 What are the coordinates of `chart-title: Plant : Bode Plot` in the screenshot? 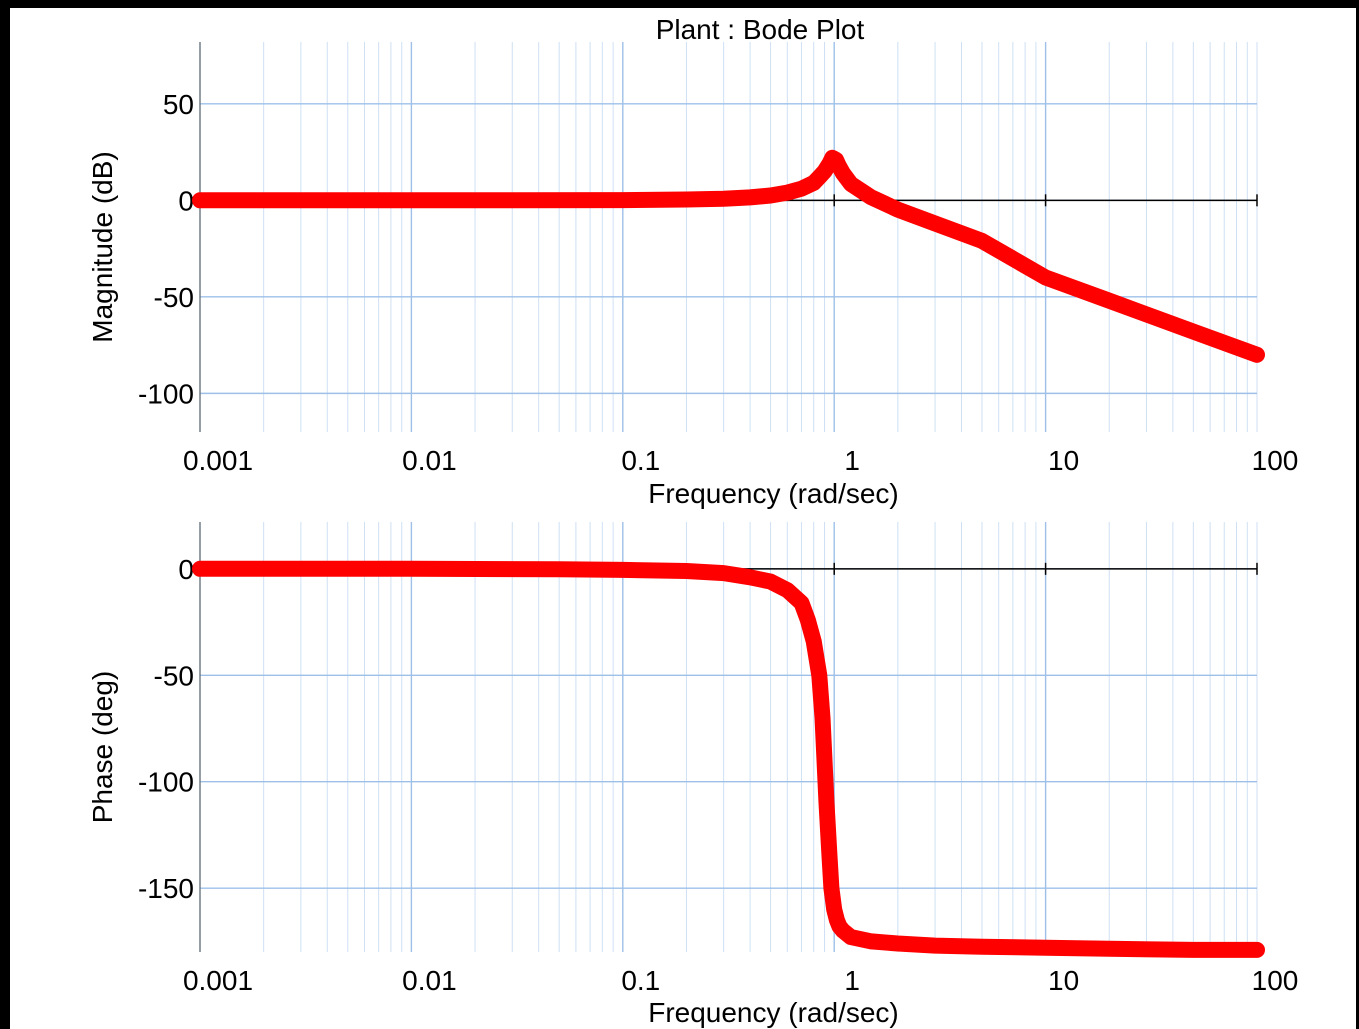 It's located at (760, 29).